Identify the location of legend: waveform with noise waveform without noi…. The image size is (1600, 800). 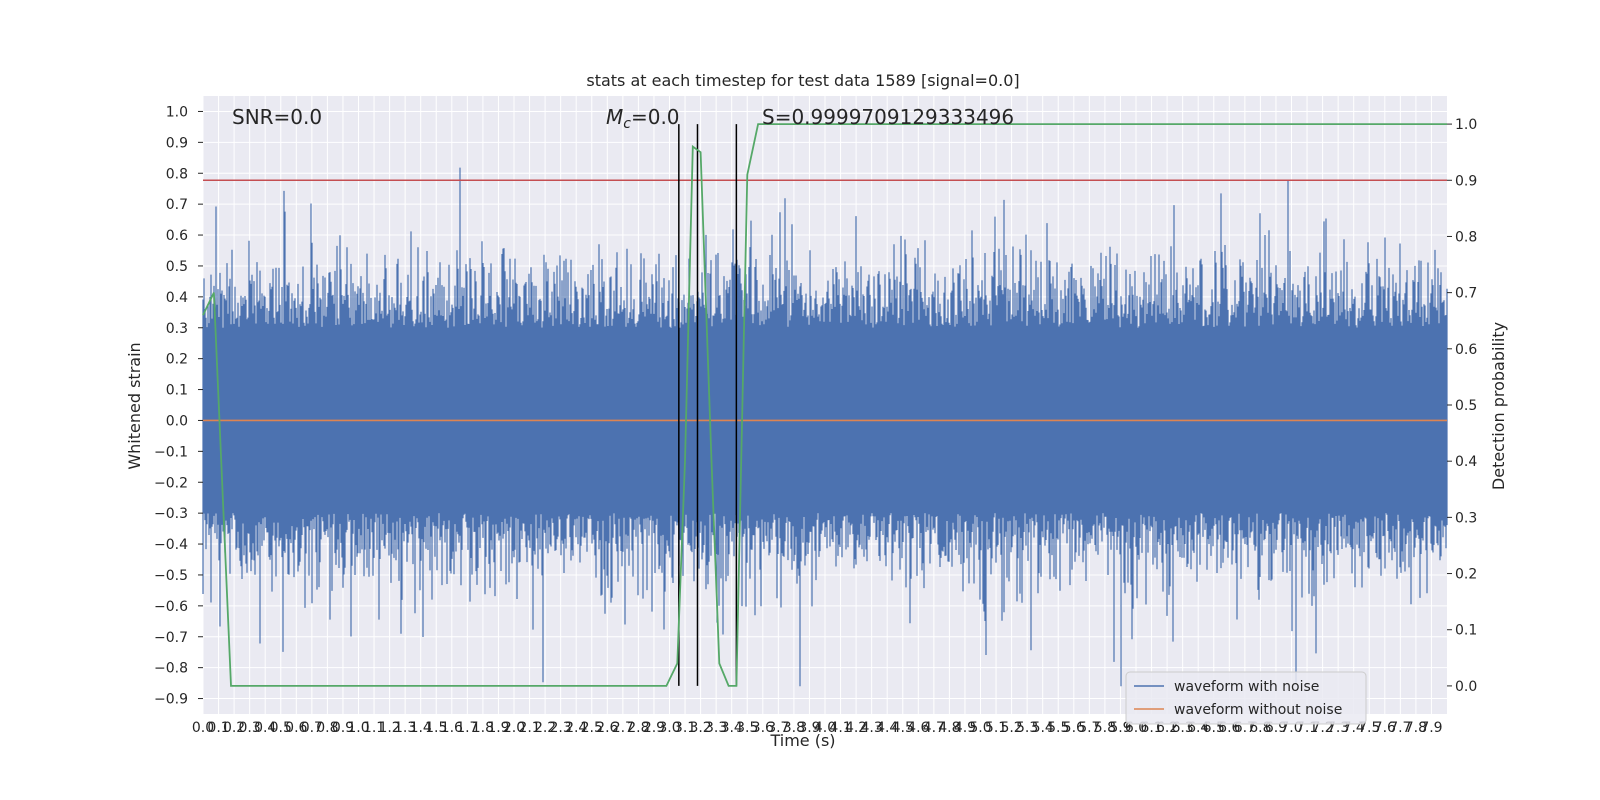
(1246, 698).